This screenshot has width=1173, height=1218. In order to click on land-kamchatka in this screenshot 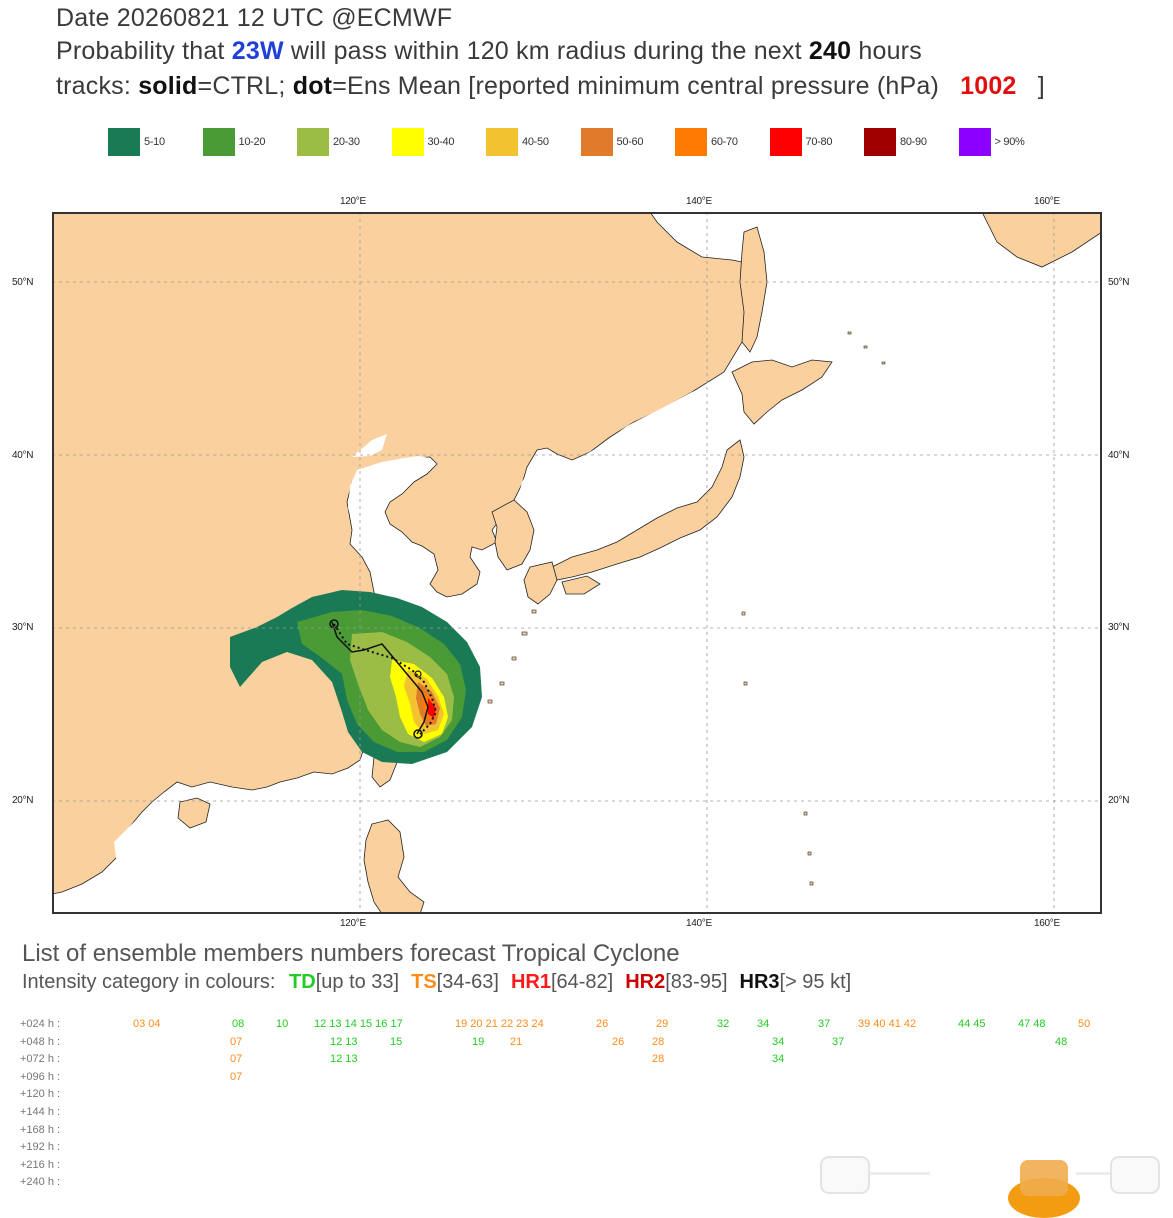, I will do `click(1041, 240)`.